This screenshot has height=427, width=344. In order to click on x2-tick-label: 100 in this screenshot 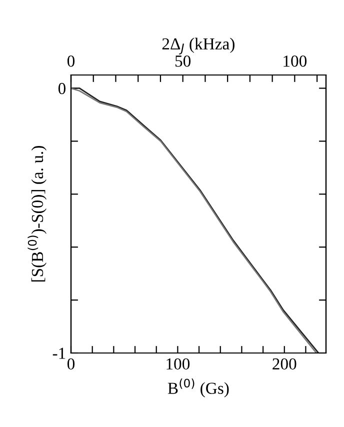, I will do `click(295, 61)`.